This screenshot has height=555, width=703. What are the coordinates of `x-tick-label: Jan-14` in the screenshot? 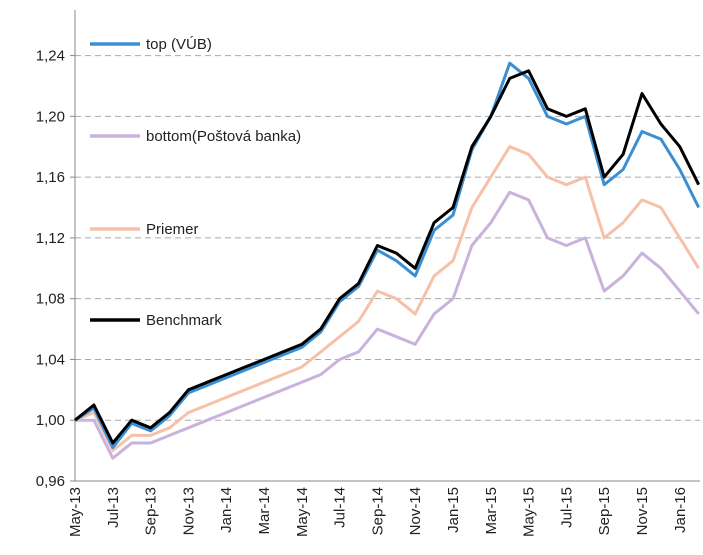 It's located at (226, 510).